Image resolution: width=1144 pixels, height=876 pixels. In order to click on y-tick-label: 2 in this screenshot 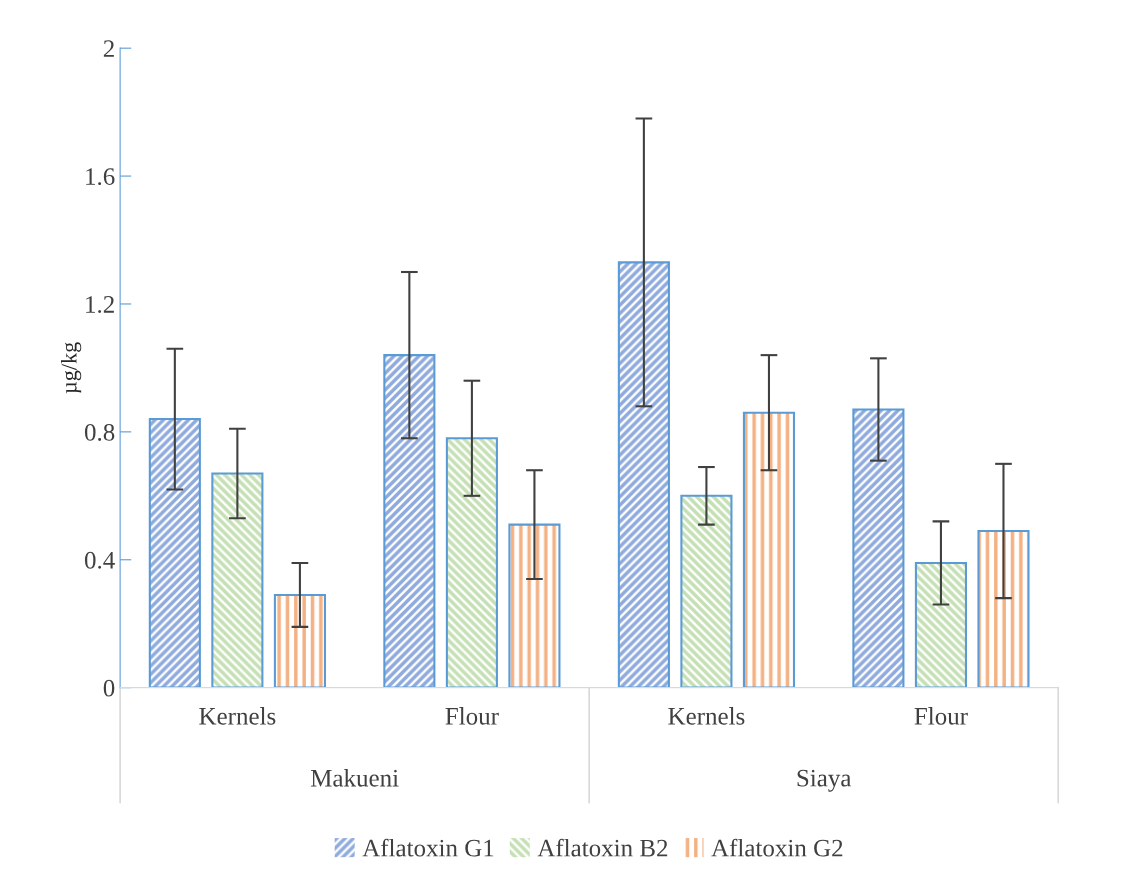, I will do `click(108, 48)`.